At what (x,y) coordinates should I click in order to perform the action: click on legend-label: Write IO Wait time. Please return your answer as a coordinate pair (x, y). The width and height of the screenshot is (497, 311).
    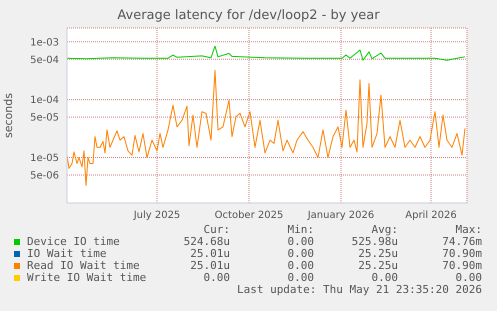
    Looking at the image, I should click on (87, 277).